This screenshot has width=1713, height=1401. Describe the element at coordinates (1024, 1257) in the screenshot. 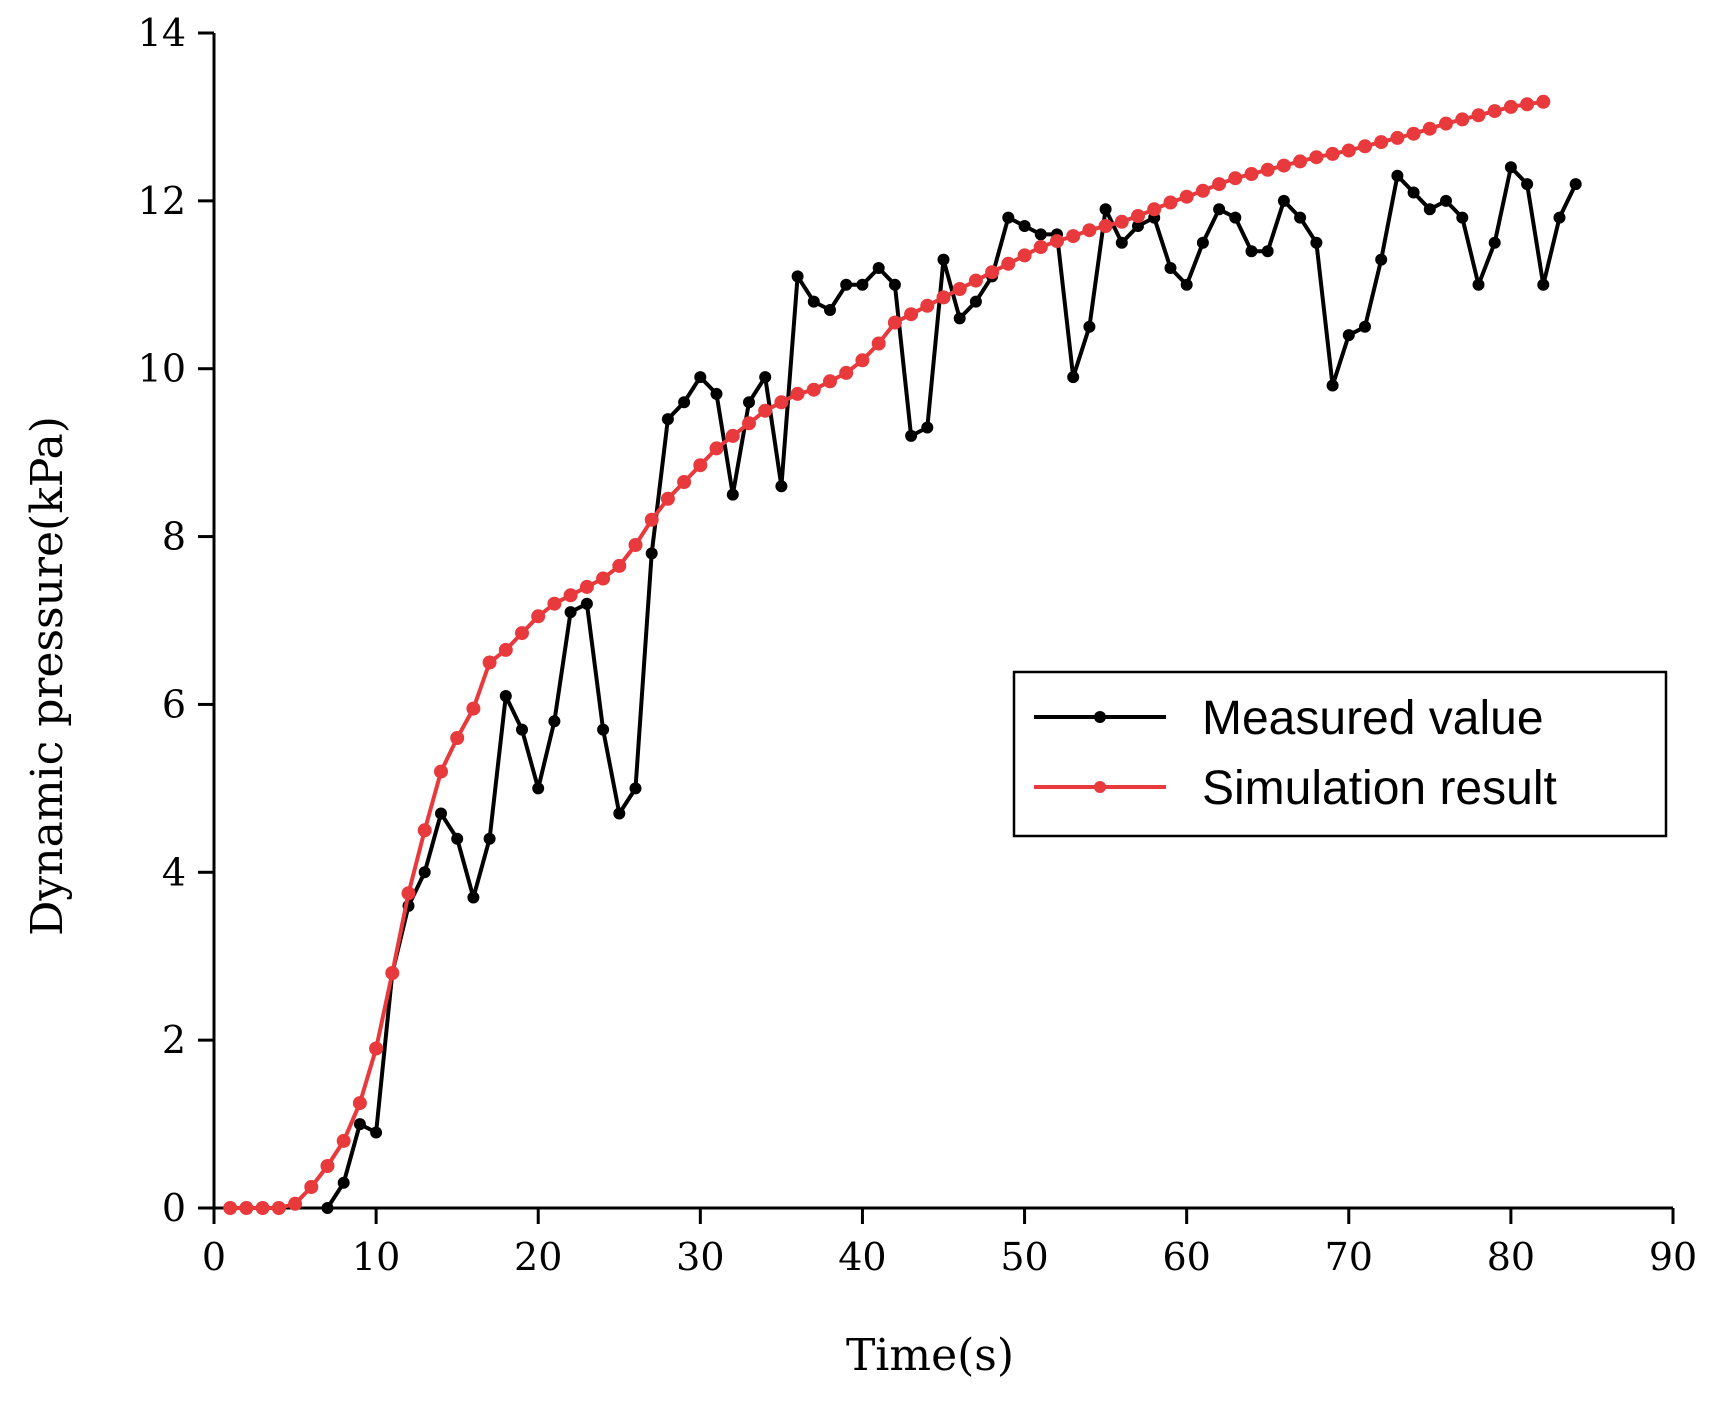

I see `x-tick-label: 50` at that location.